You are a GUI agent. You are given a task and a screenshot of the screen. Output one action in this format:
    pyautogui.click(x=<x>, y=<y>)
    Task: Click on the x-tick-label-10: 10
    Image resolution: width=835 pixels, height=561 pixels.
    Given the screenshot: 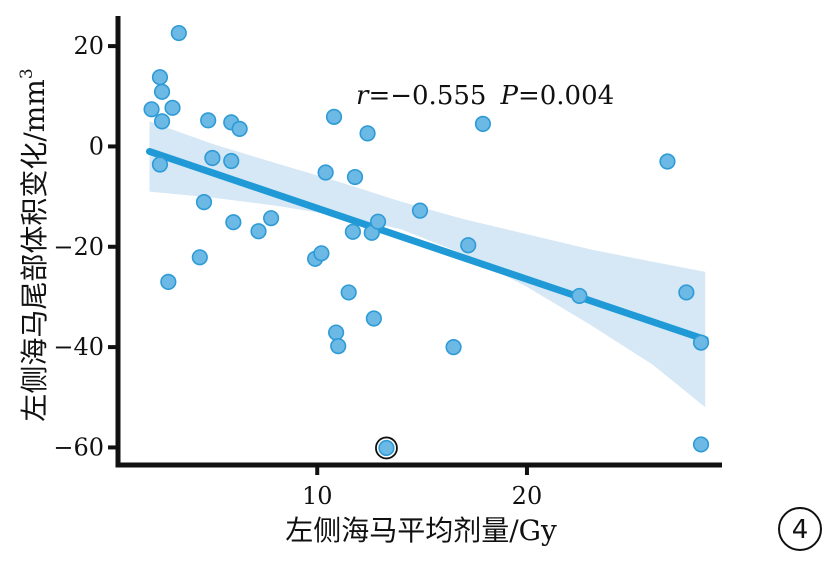 What is the action you would take?
    pyautogui.click(x=317, y=496)
    